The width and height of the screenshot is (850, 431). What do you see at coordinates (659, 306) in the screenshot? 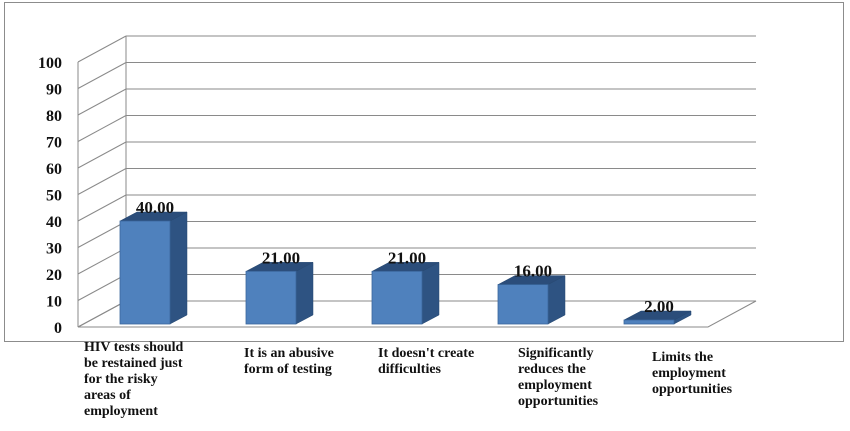
I see `data-label-4: 2.00` at bounding box center [659, 306].